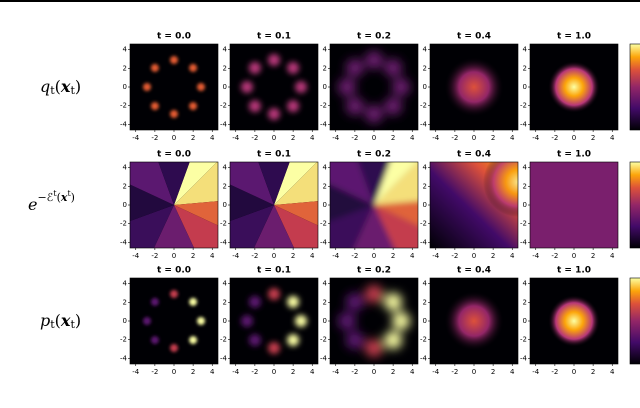 The image size is (640, 408). Describe the element at coordinates (500, 189) in the screenshot. I see `glow` at that location.